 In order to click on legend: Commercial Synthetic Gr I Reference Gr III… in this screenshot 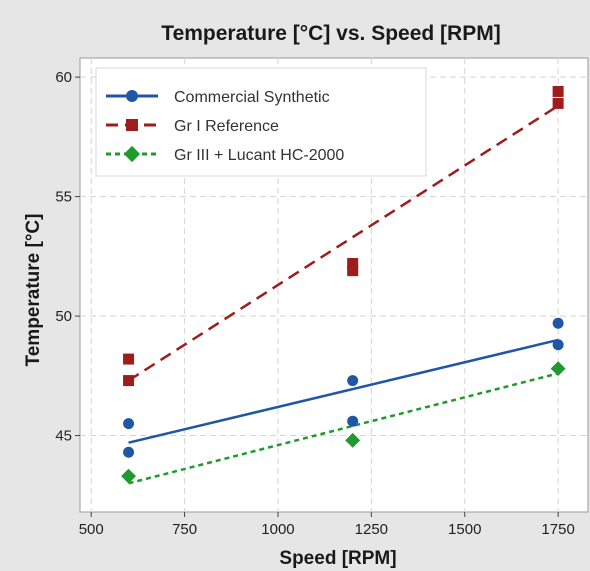, I will do `click(261, 122)`.